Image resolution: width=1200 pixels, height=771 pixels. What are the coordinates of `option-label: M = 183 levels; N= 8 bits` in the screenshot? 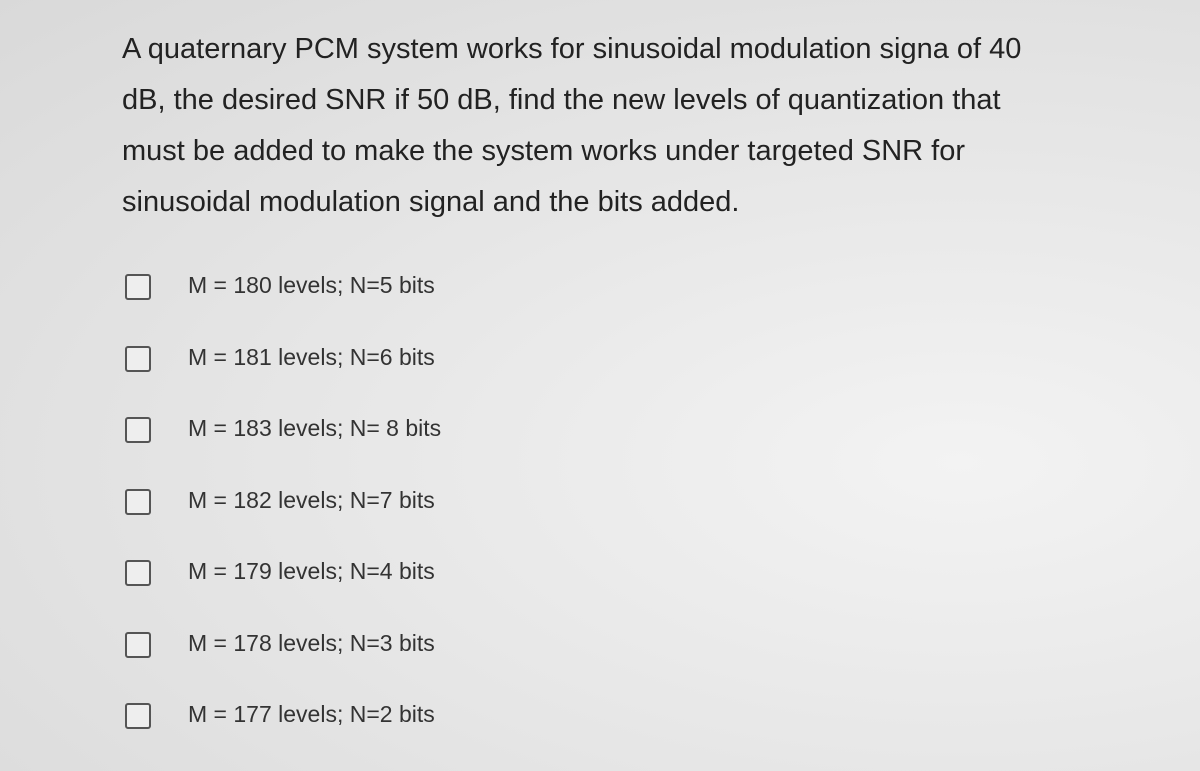 It's located at (315, 428).